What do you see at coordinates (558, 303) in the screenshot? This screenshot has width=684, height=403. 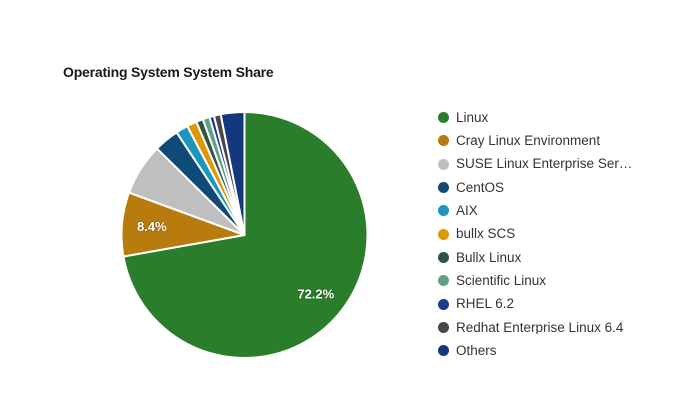 I see `legend-item-rhel-6-2: RHEL 6.2` at bounding box center [558, 303].